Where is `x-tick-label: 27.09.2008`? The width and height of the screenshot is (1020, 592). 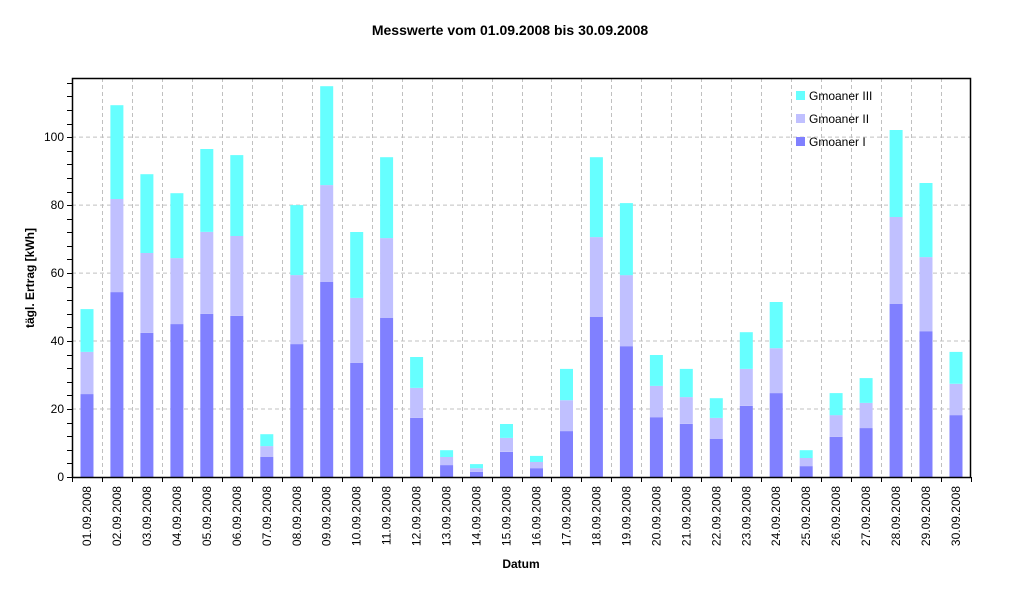 x-tick-label: 27.09.2008 is located at coordinates (866, 516).